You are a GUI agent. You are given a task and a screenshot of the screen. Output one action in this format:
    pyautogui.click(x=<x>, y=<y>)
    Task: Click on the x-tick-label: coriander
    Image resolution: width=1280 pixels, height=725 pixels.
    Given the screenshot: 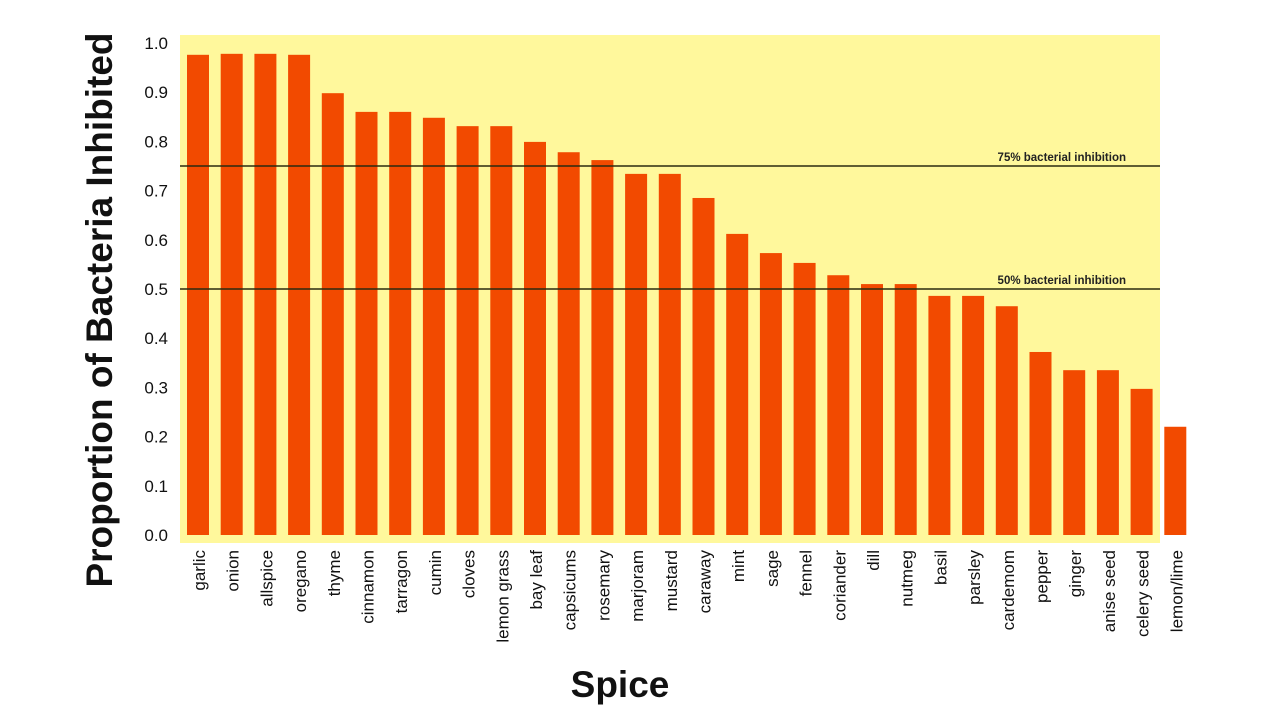 What is the action you would take?
    pyautogui.click(x=839, y=585)
    